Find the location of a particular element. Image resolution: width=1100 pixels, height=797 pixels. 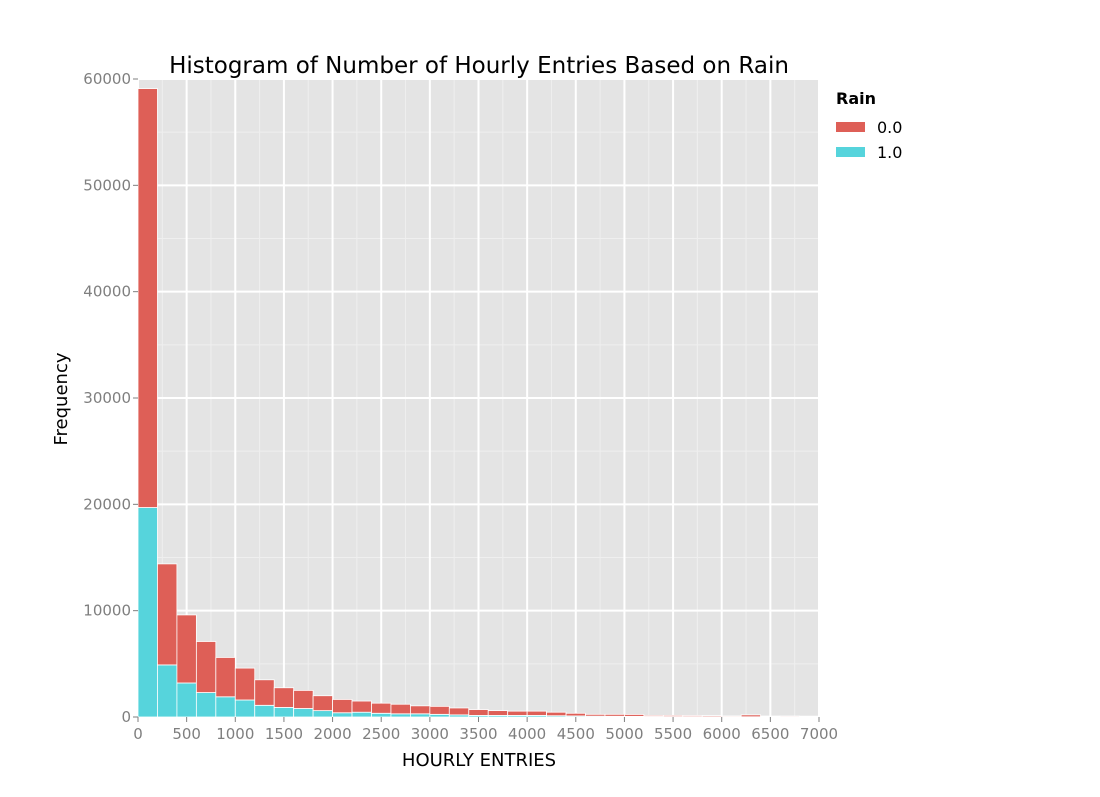

legend-label: 0.0 is located at coordinates (889, 127).